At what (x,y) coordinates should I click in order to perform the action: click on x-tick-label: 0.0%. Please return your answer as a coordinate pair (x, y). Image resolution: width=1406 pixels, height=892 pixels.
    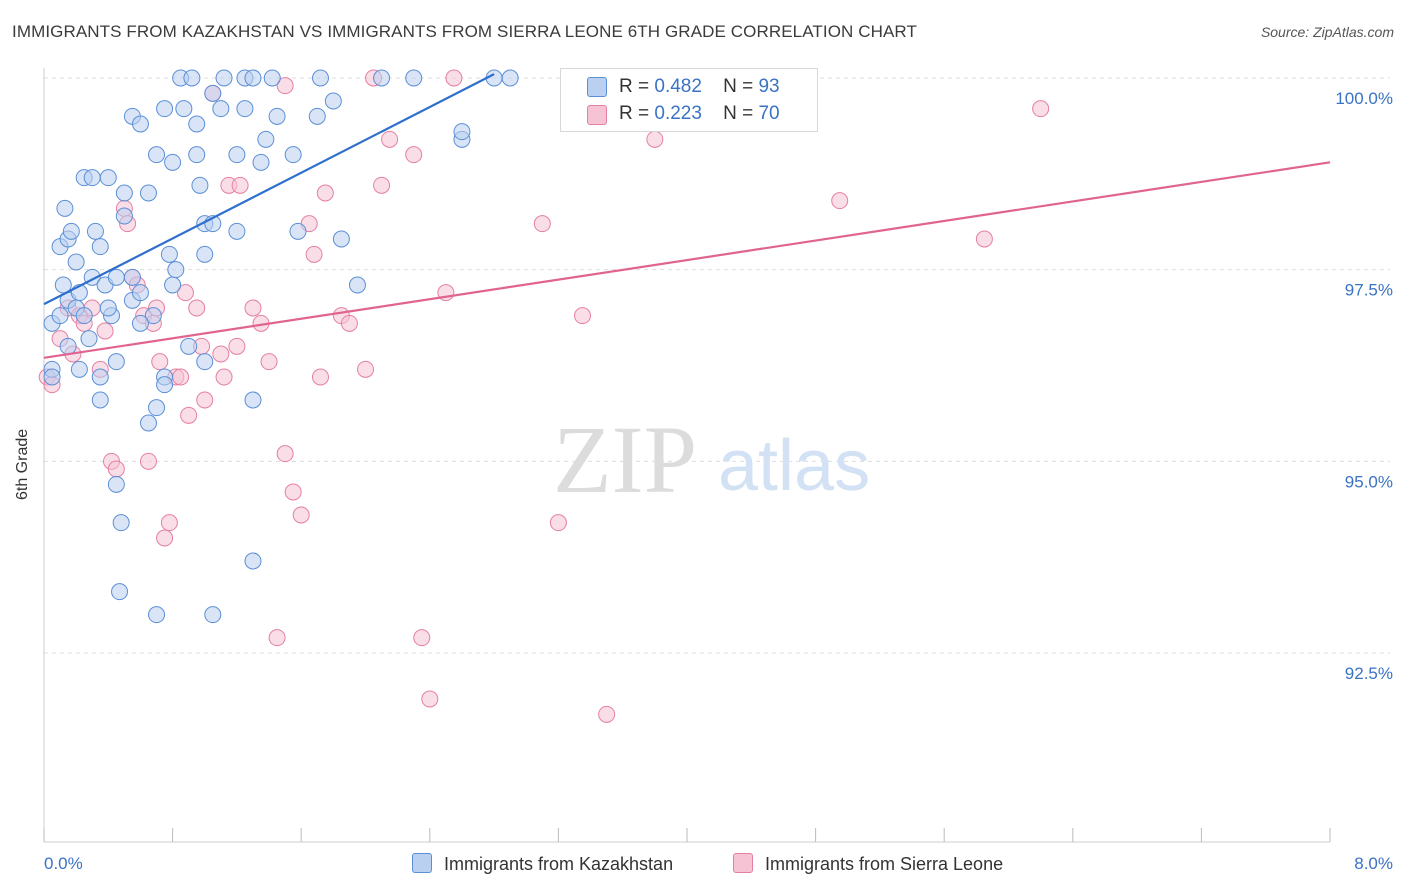
    Looking at the image, I should click on (63, 863).